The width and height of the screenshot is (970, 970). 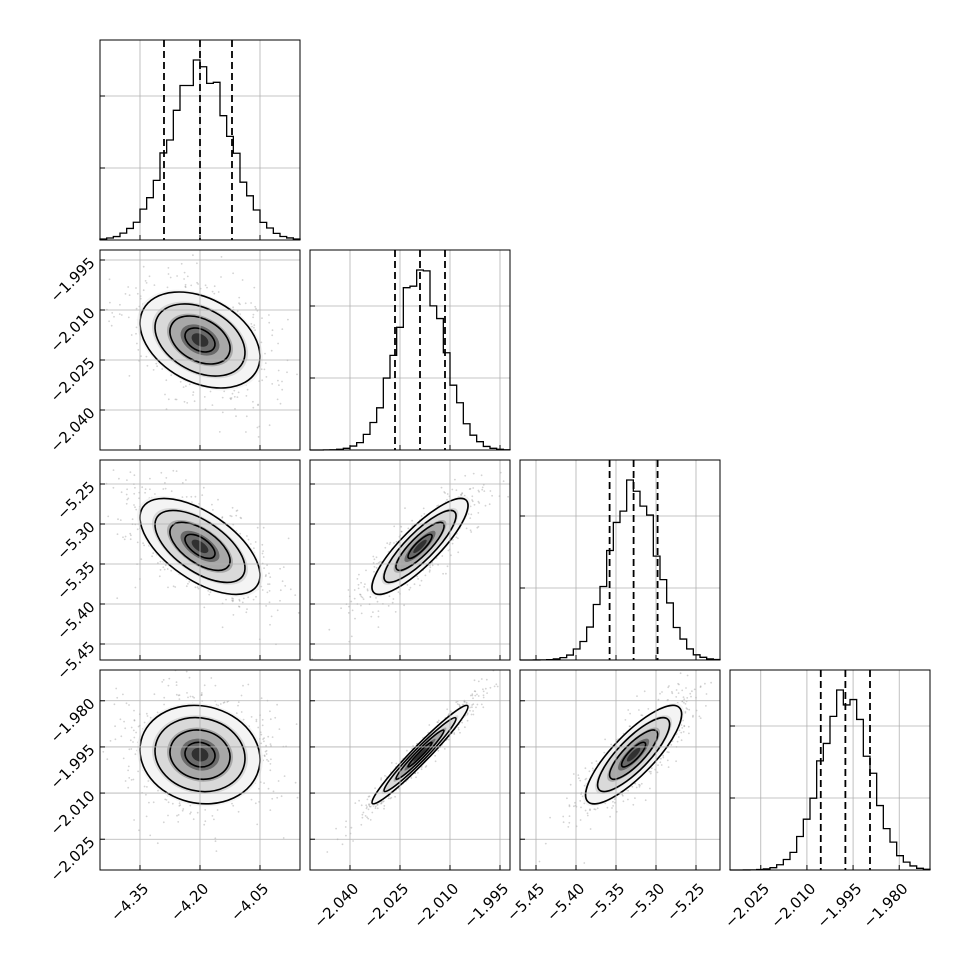 I want to click on y-tick-label: −1.995, so click(x=73, y=280).